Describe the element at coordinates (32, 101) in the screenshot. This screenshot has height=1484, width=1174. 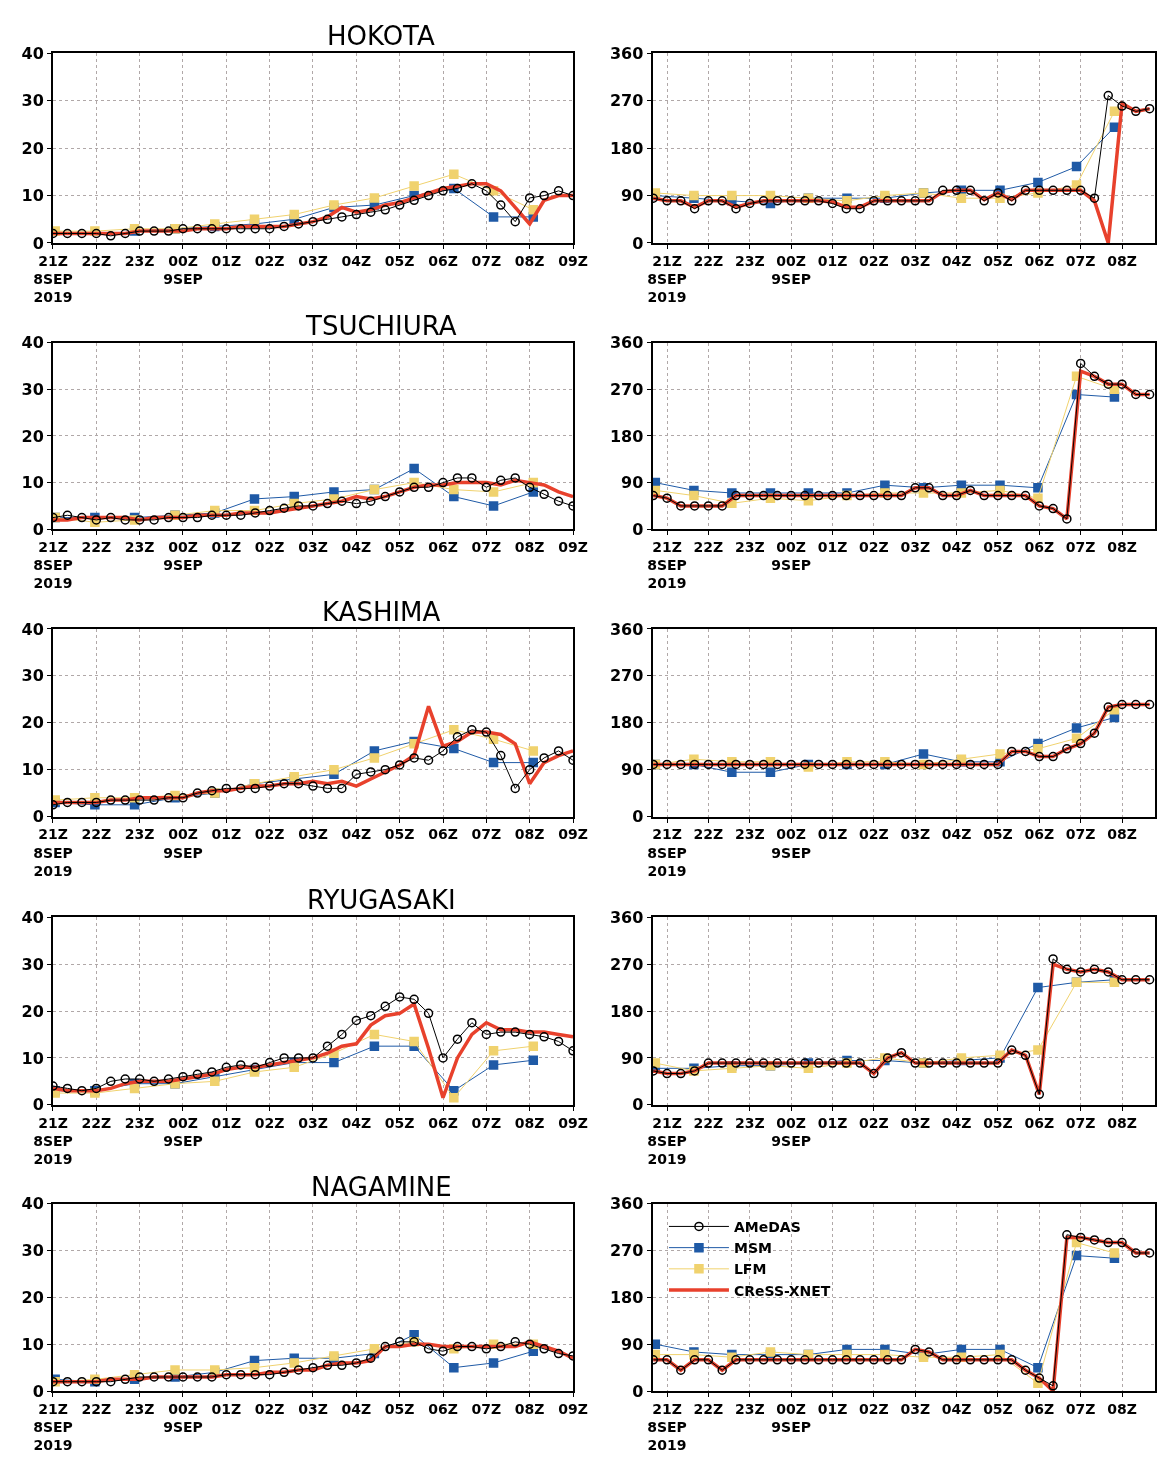
I see `y-tick-label: 30` at that location.